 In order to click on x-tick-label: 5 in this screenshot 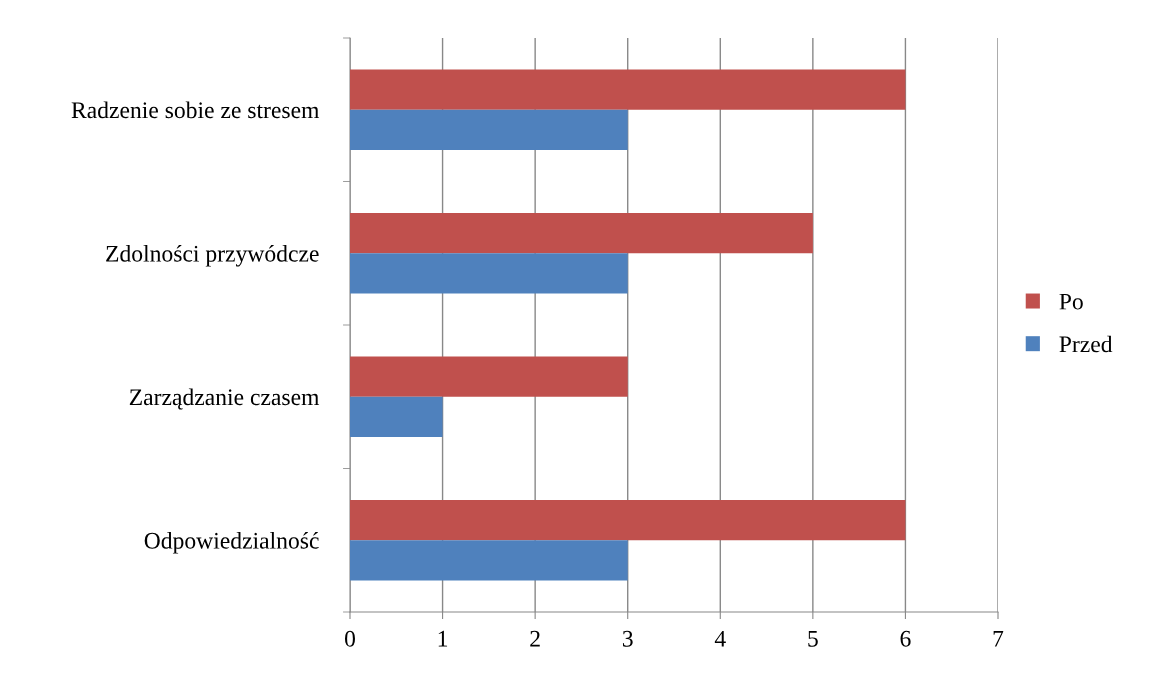, I will do `click(813, 638)`.